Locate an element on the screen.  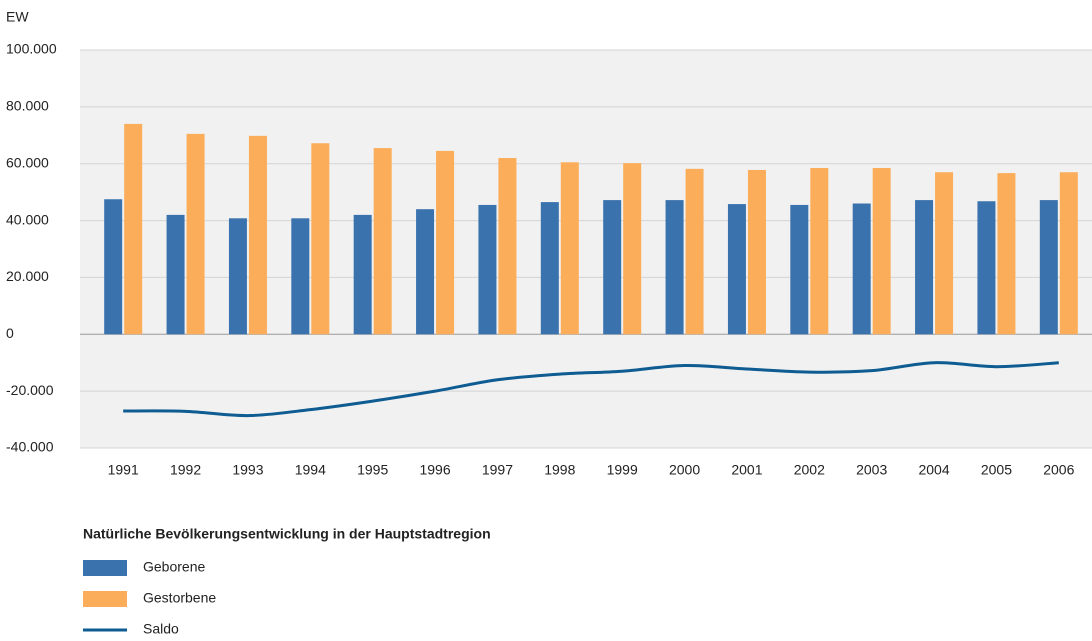
y-axis-label: EW is located at coordinates (17, 17).